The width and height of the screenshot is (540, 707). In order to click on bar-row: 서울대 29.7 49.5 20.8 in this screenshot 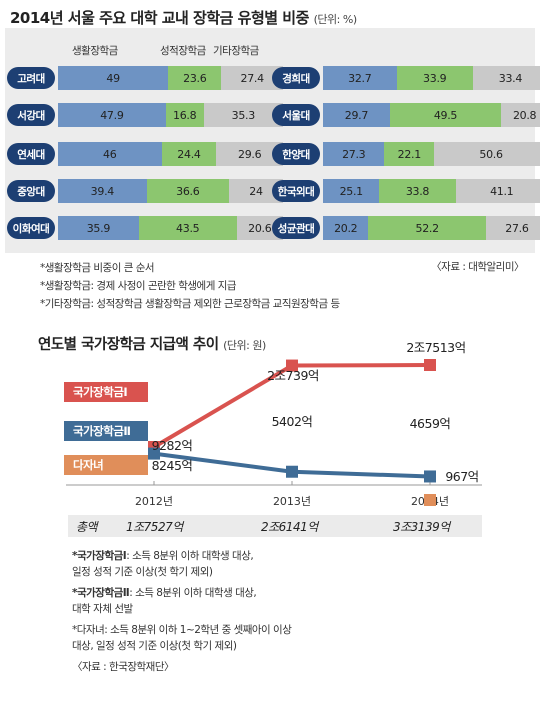, I will do `click(406, 115)`.